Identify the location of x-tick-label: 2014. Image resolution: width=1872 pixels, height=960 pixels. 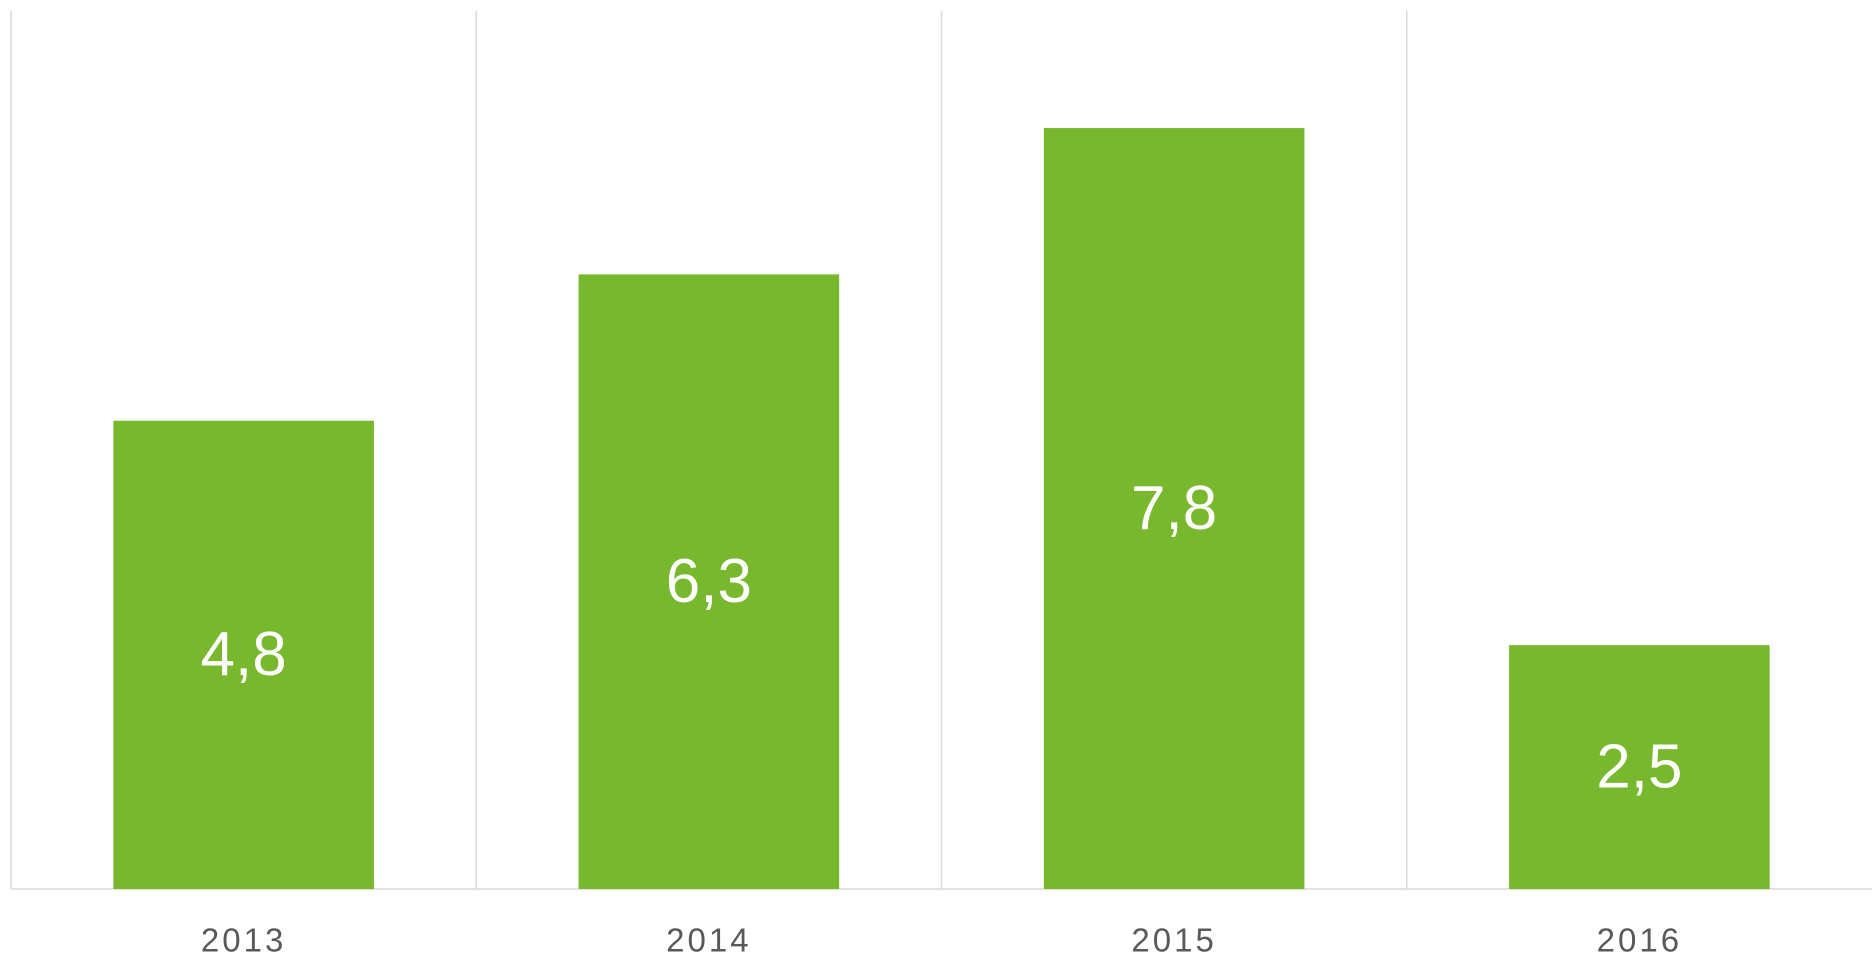
(708, 940).